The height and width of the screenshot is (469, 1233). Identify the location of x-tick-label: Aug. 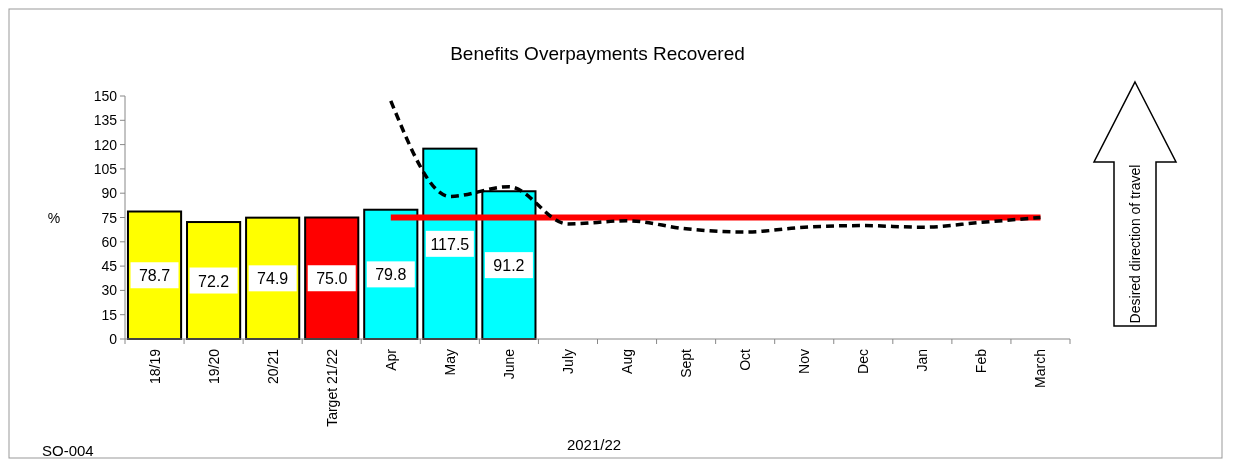
(627, 361).